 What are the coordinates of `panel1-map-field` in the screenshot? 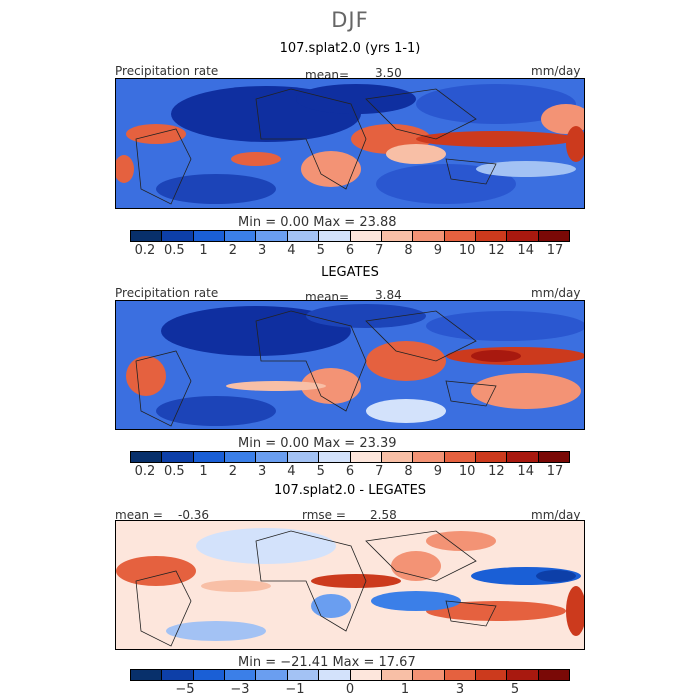 It's located at (350, 143).